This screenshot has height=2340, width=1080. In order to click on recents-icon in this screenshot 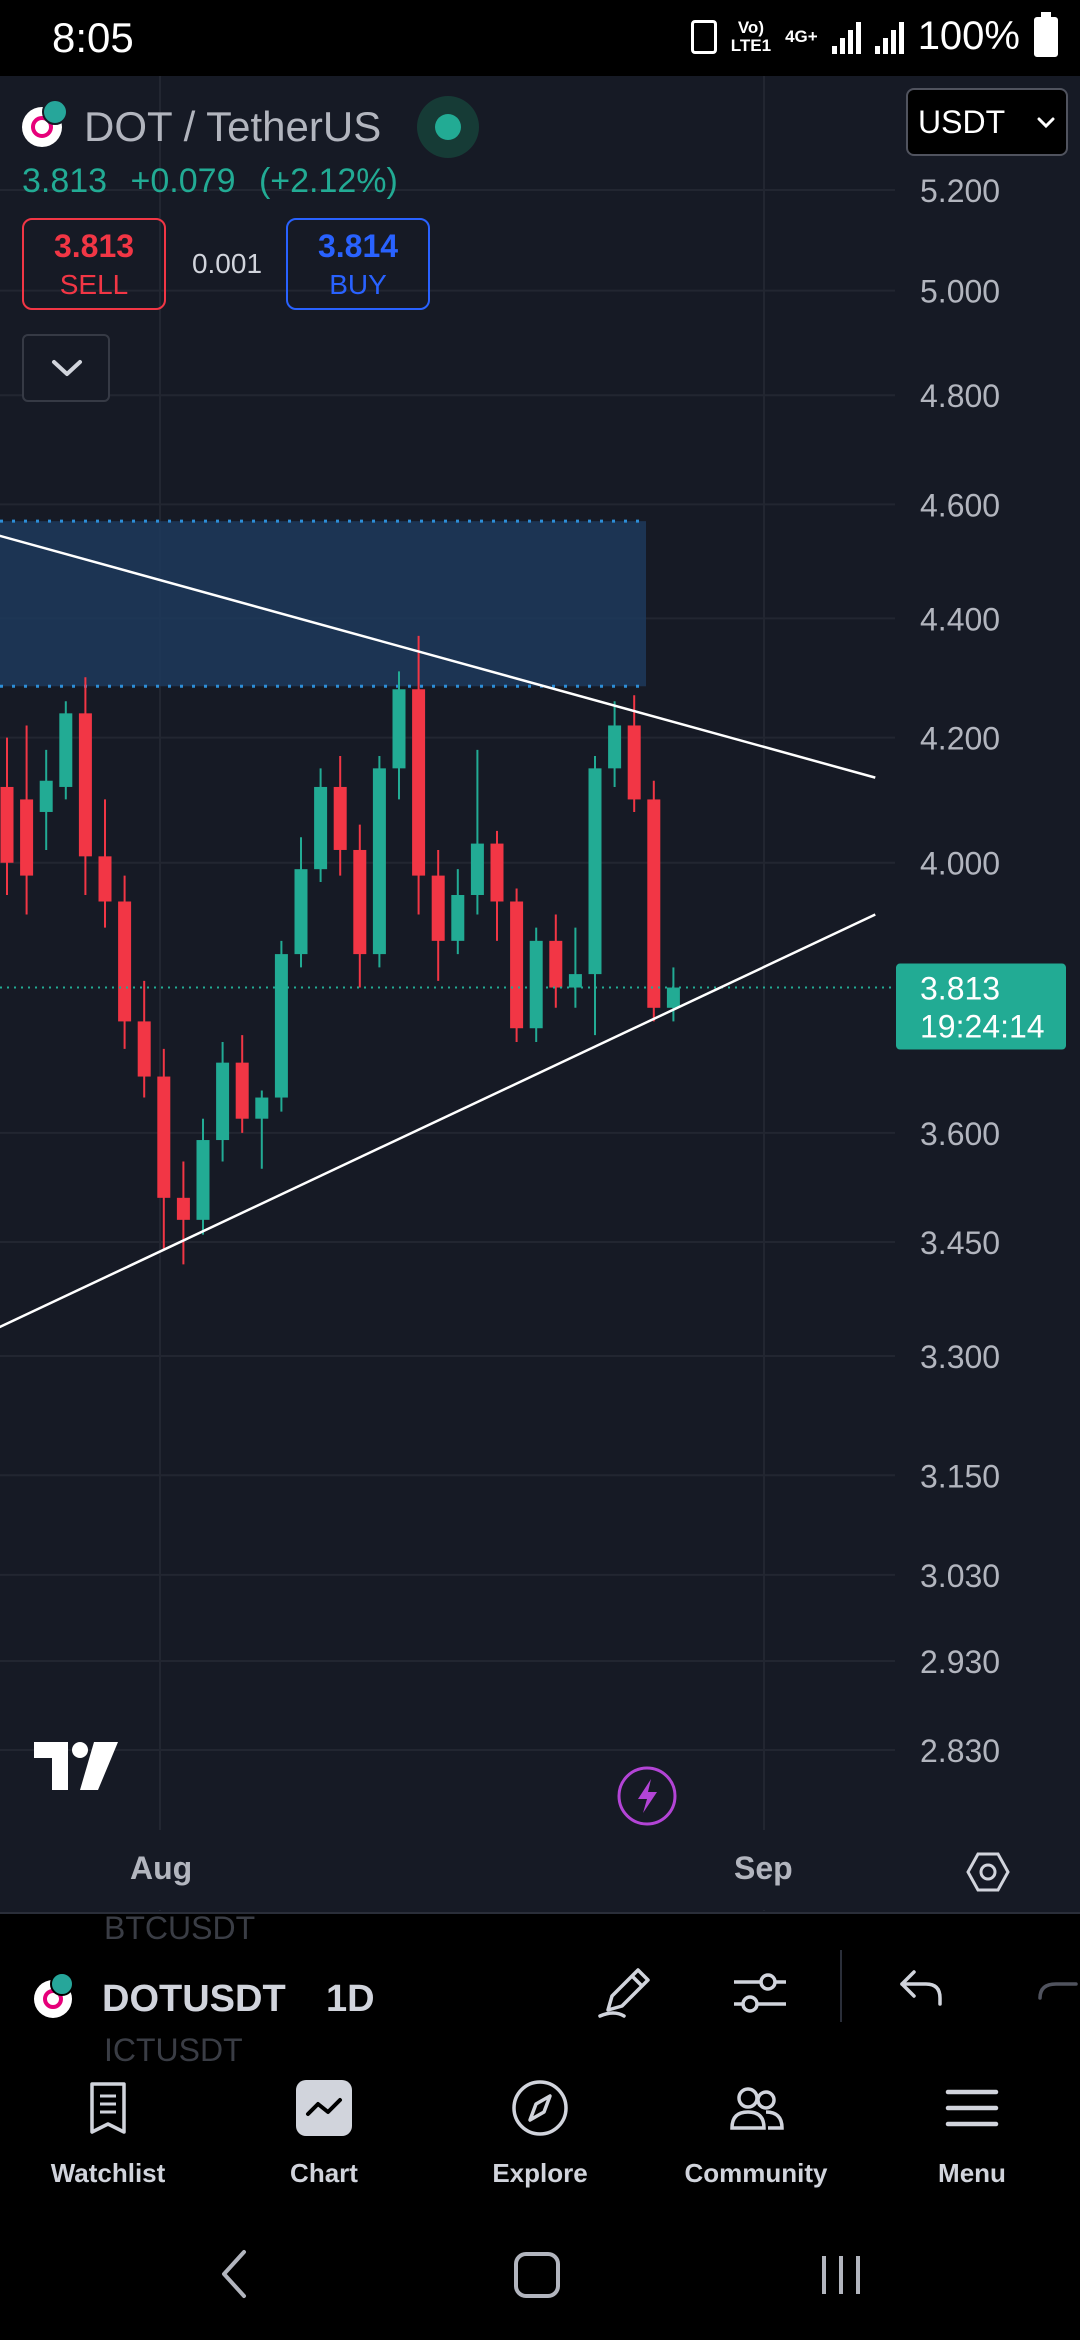, I will do `click(841, 2275)`.